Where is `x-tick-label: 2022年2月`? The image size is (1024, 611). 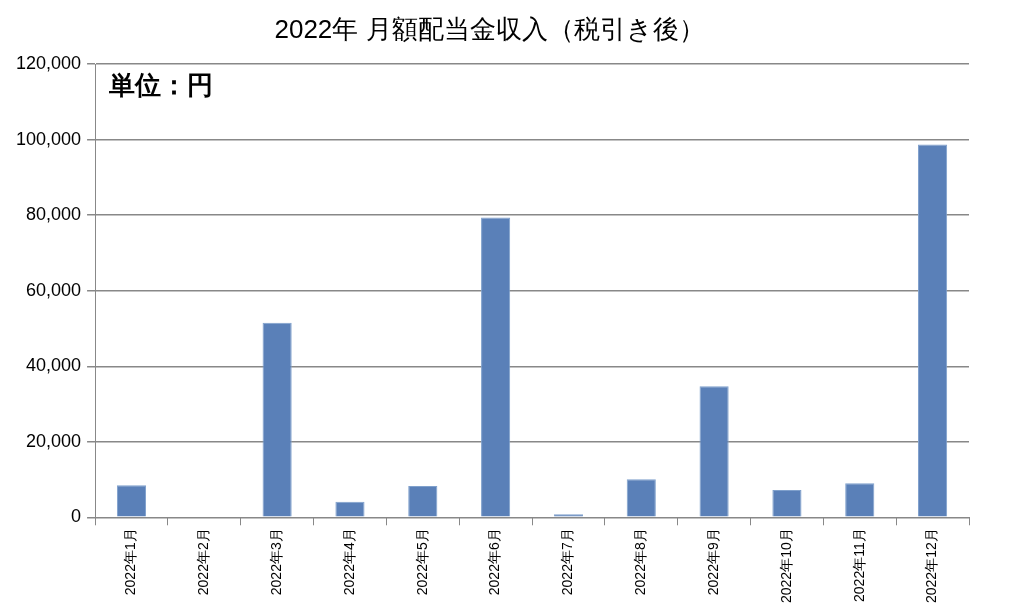
x-tick-label: 2022年2月 is located at coordinates (203, 562).